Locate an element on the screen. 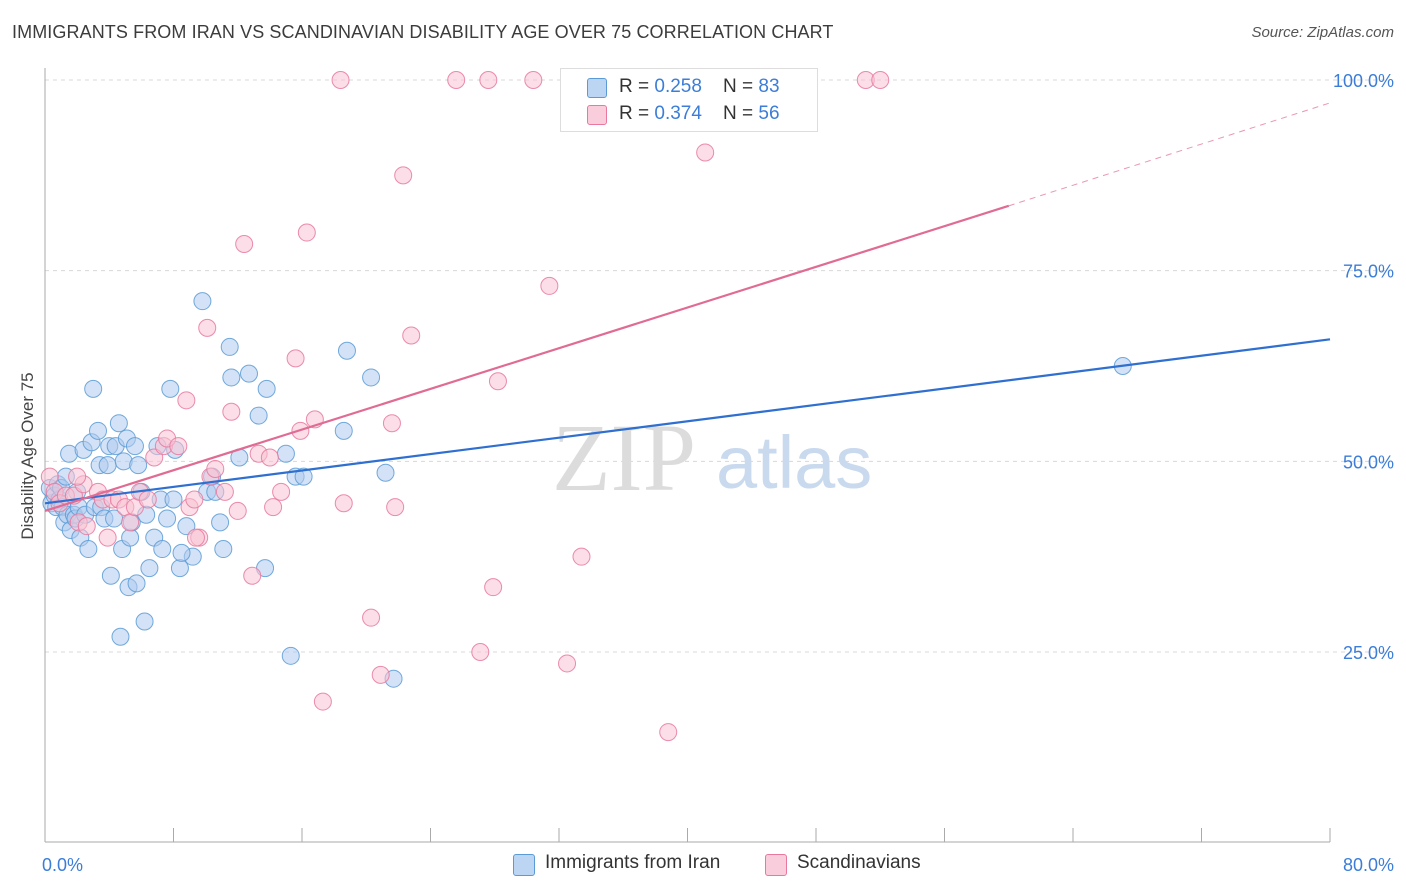 Image resolution: width=1406 pixels, height=892 pixels. correlation-legend: R = 0.258 N = 83 R = 0.374 N = 56 is located at coordinates (689, 100).